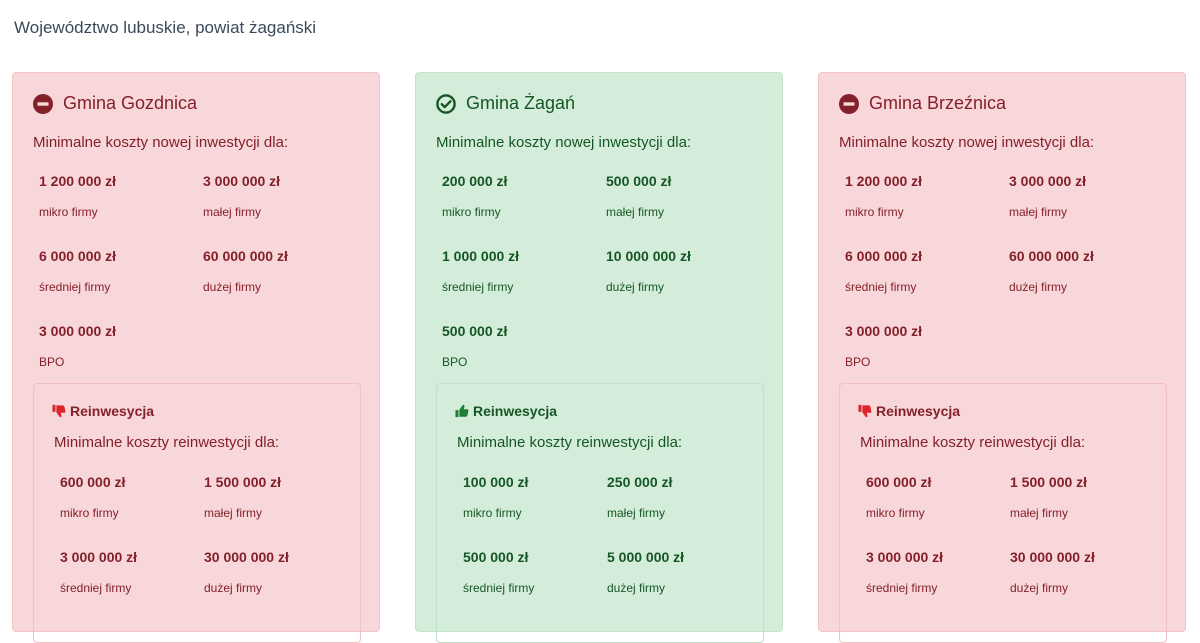  What do you see at coordinates (130, 103) in the screenshot?
I see `card-title-text: Gmina Gozdnica` at bounding box center [130, 103].